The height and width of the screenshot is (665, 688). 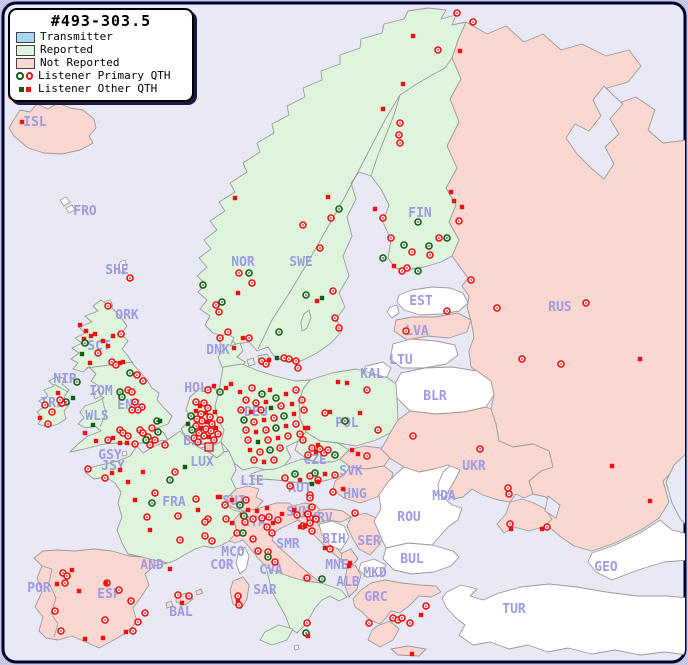 I want to click on country-label-bul: BUL, so click(x=412, y=559).